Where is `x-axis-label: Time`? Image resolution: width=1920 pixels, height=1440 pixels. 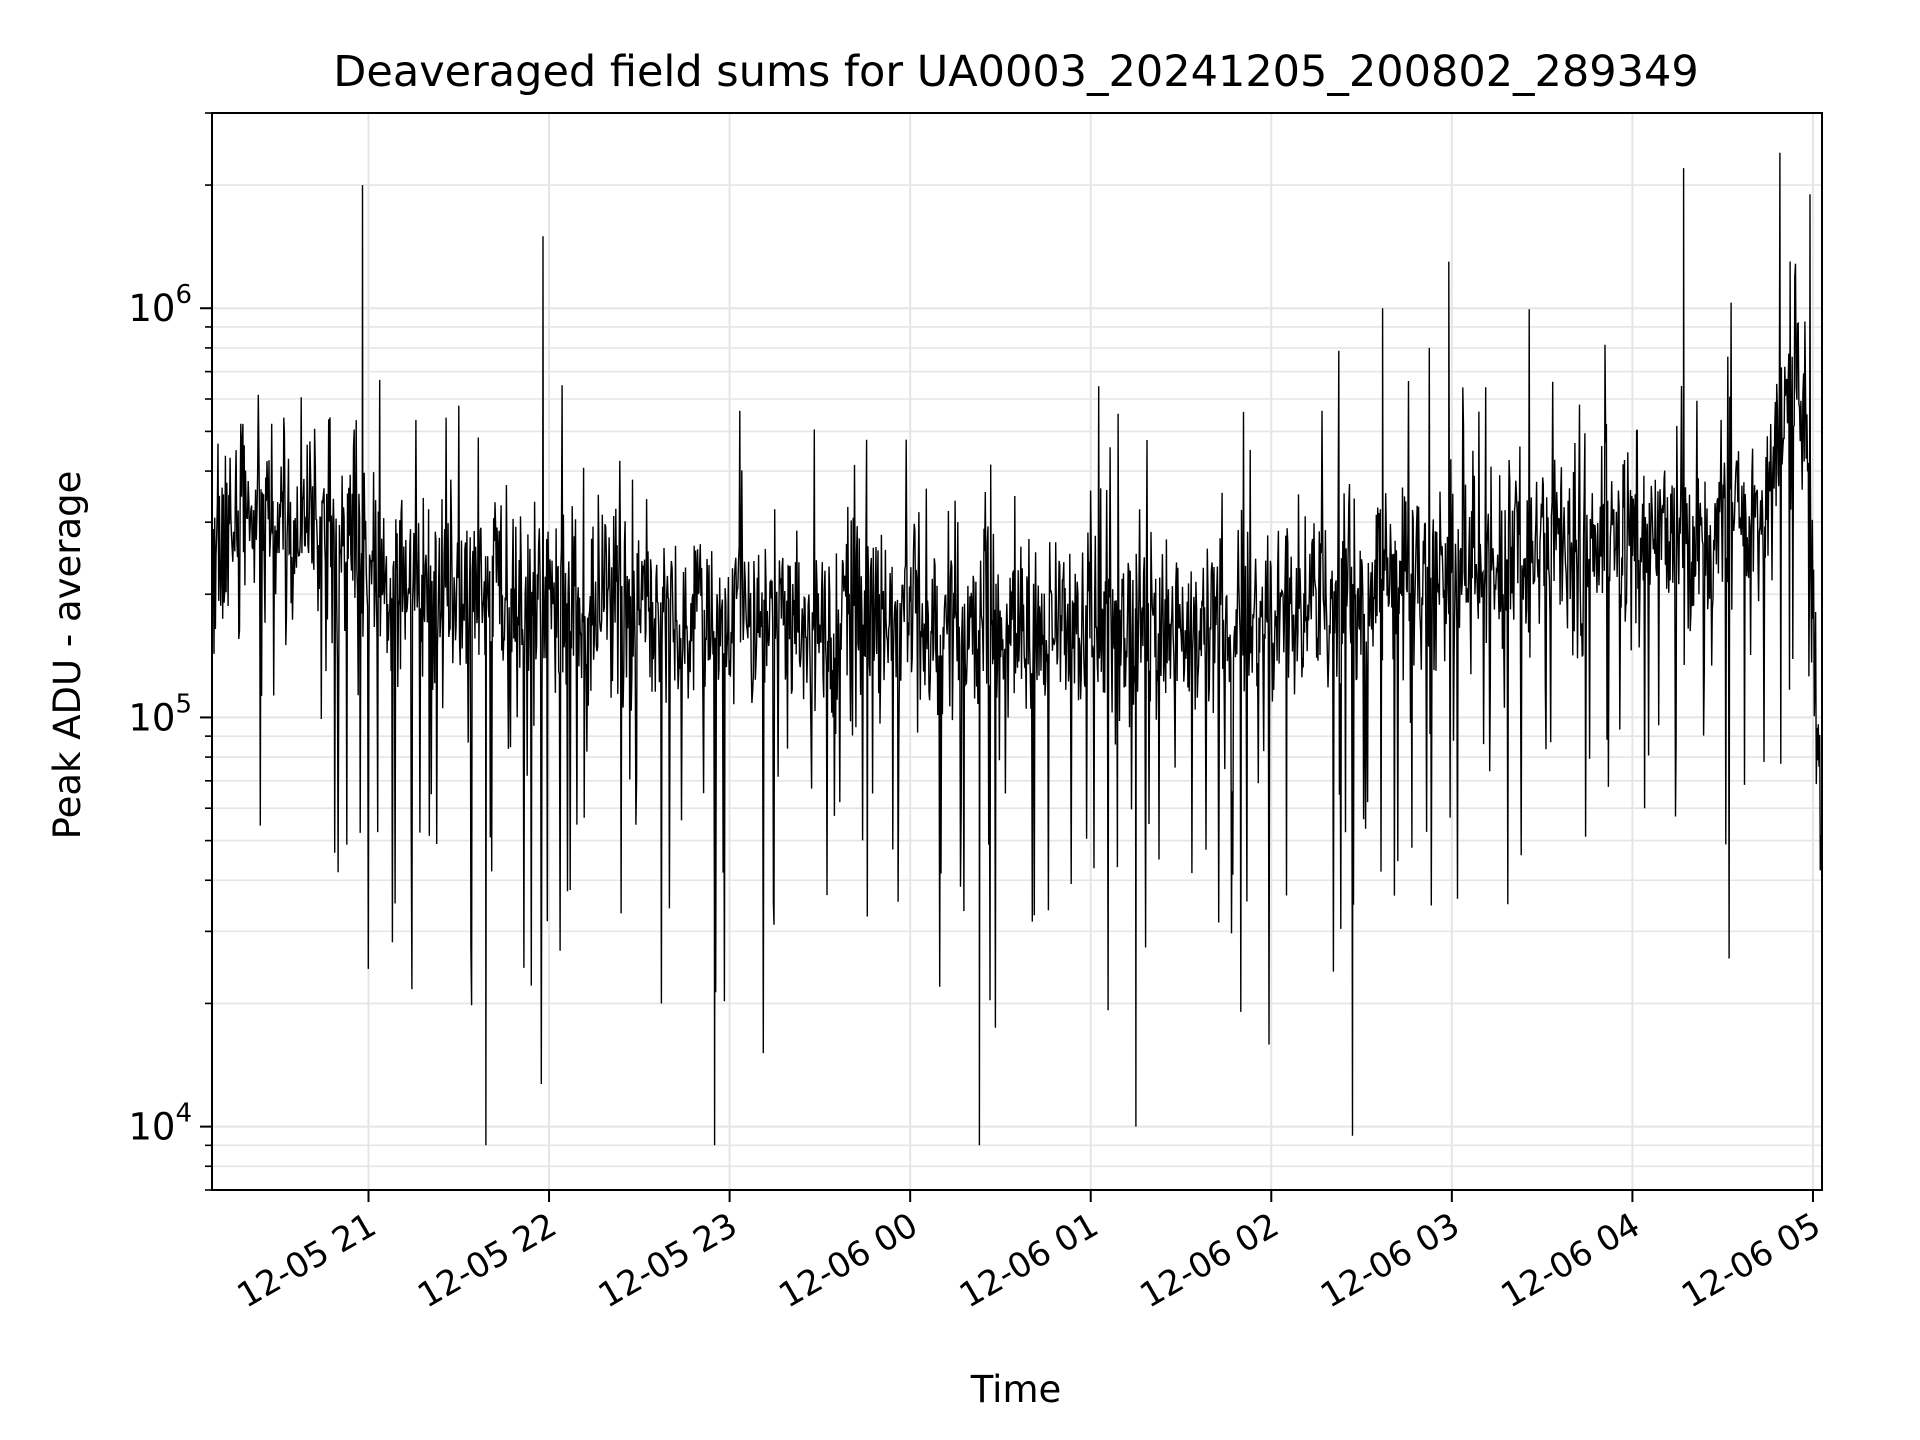
x-axis-label: Time is located at coordinates (1016, 1389).